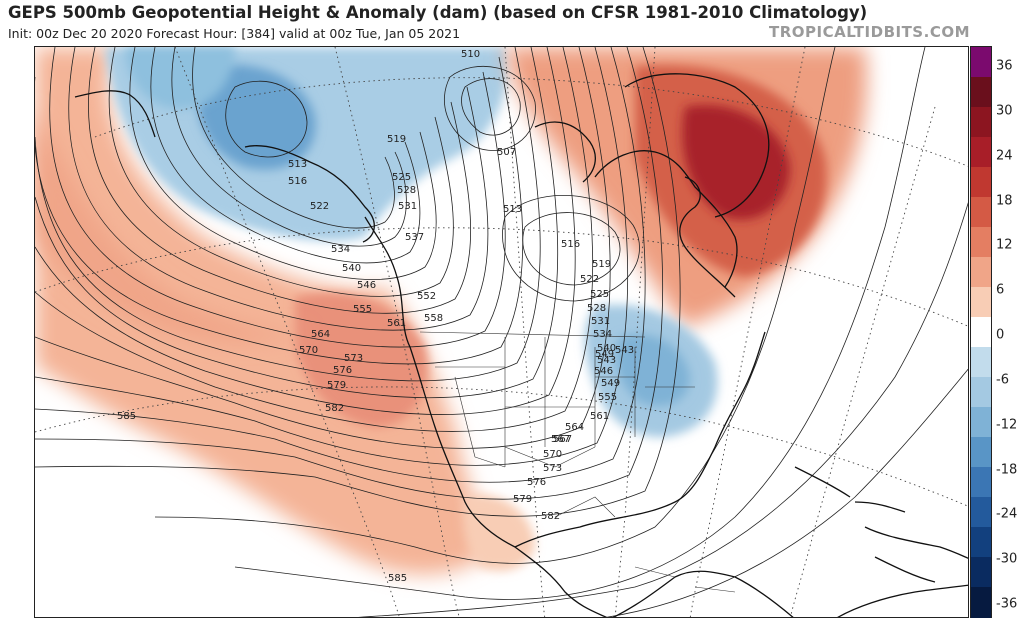  Describe the element at coordinates (736, 162) in the screenshot. I see `greenland-warm-core` at that location.